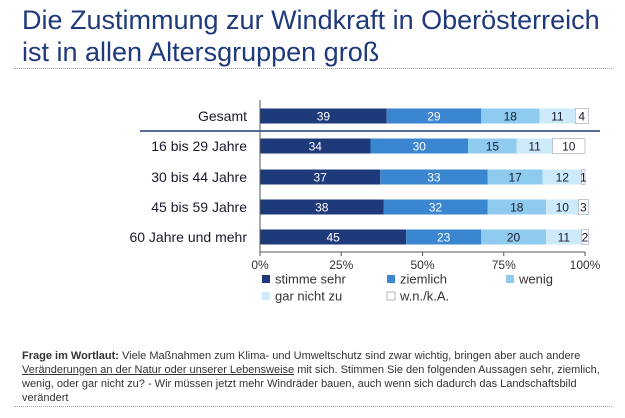 Image resolution: width=625 pixels, height=418 pixels. Describe the element at coordinates (199, 146) in the screenshot. I see `category-label: 16 bis 29 Jahre` at that location.